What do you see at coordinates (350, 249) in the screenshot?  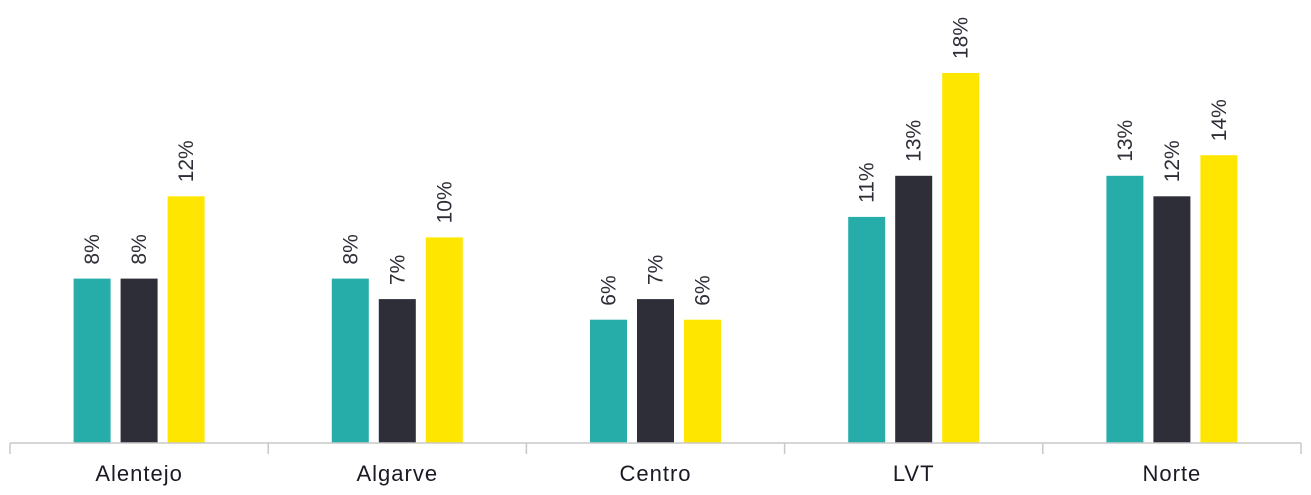 I see `data-label-algarve-series-1: 8%` at bounding box center [350, 249].